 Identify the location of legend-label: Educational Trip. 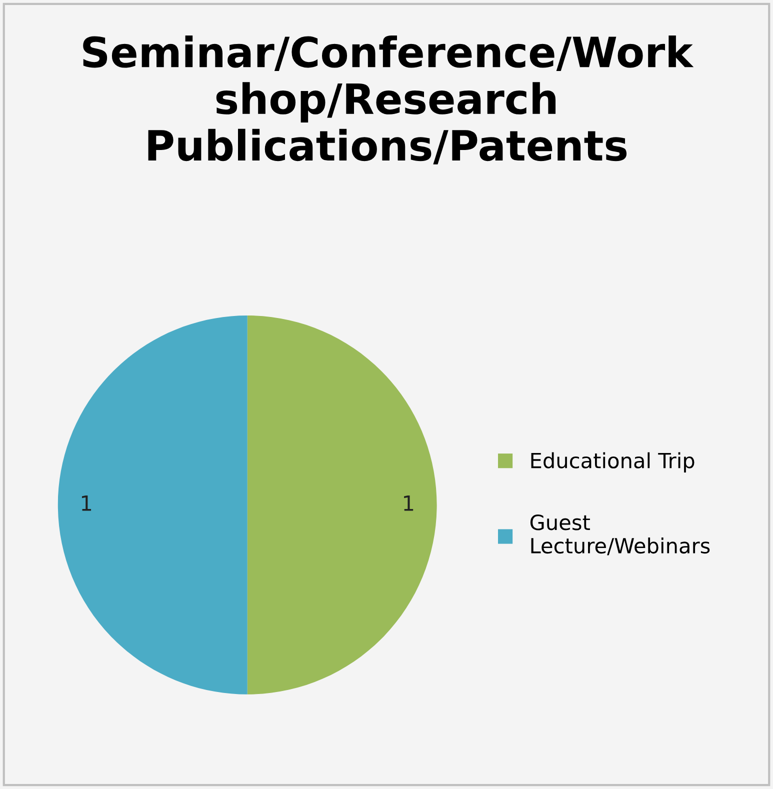
(612, 462).